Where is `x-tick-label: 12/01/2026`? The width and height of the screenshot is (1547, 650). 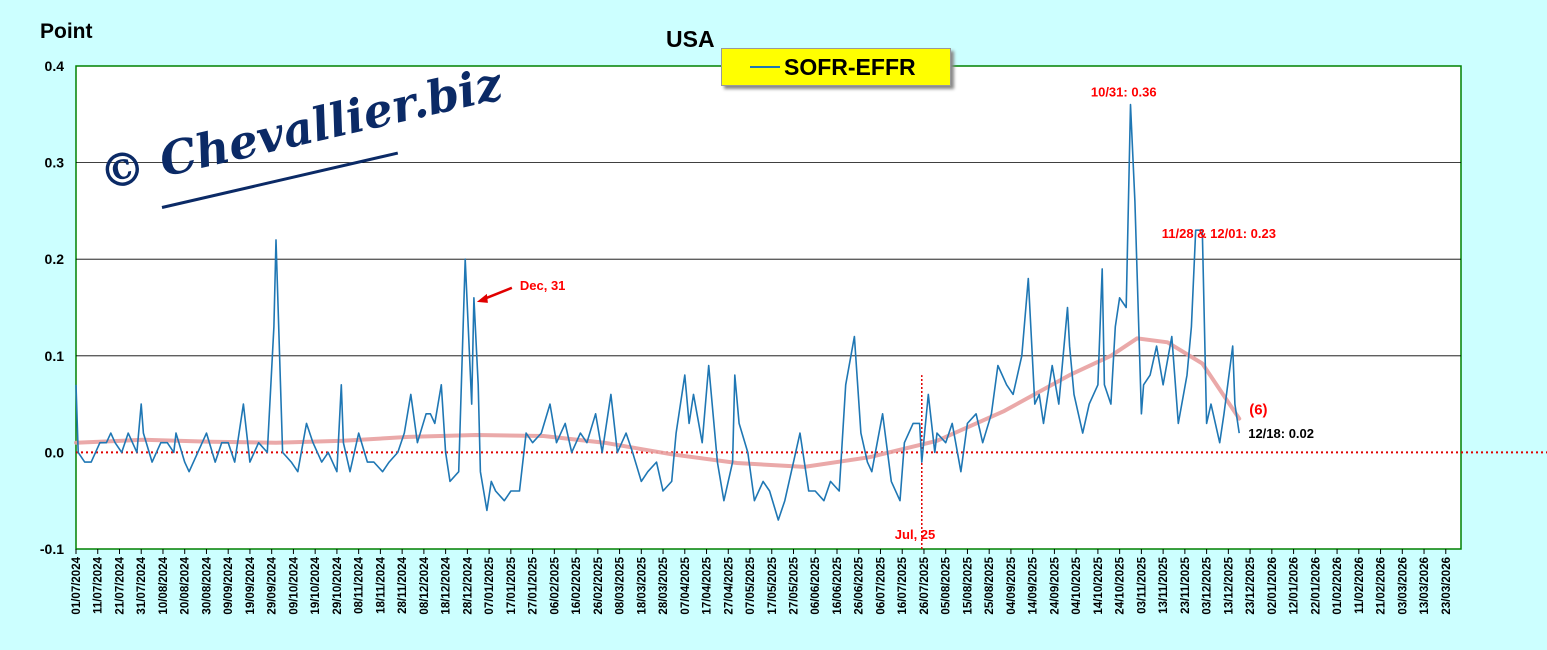 x-tick-label: 12/01/2026 is located at coordinates (1295, 586).